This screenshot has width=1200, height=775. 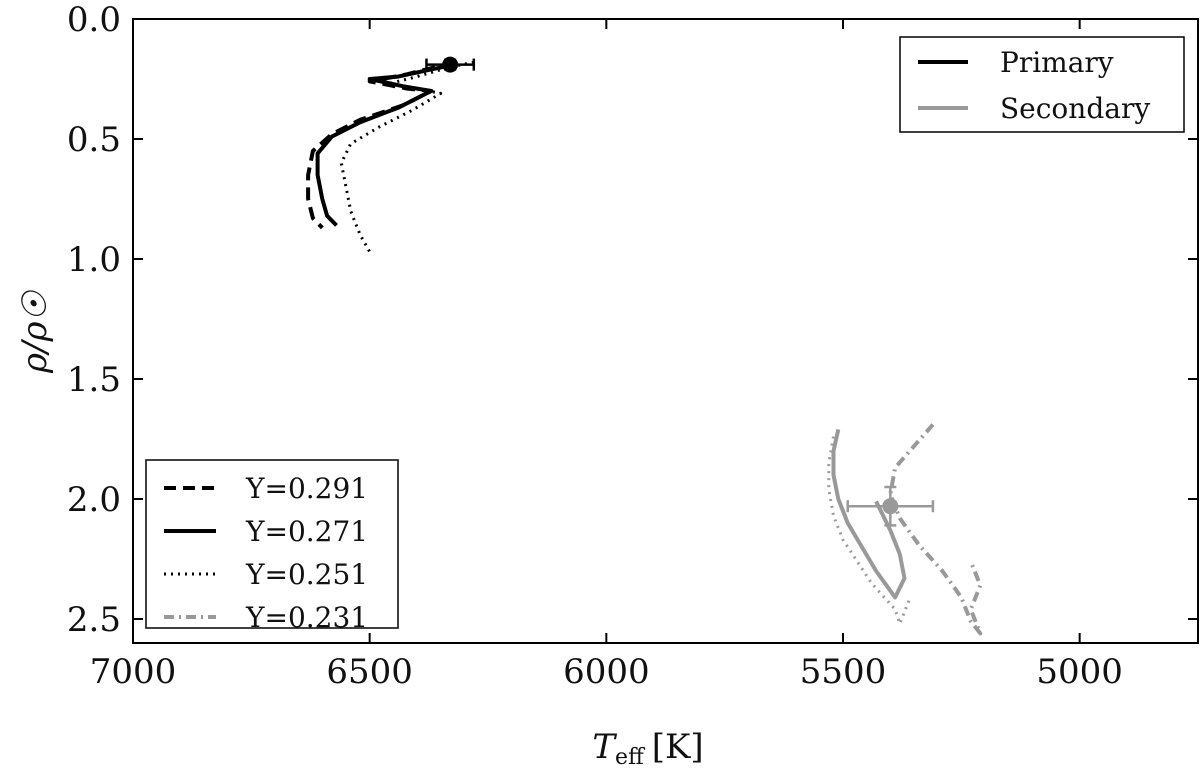 I want to click on x-tick-label: 5500, so click(x=843, y=672).